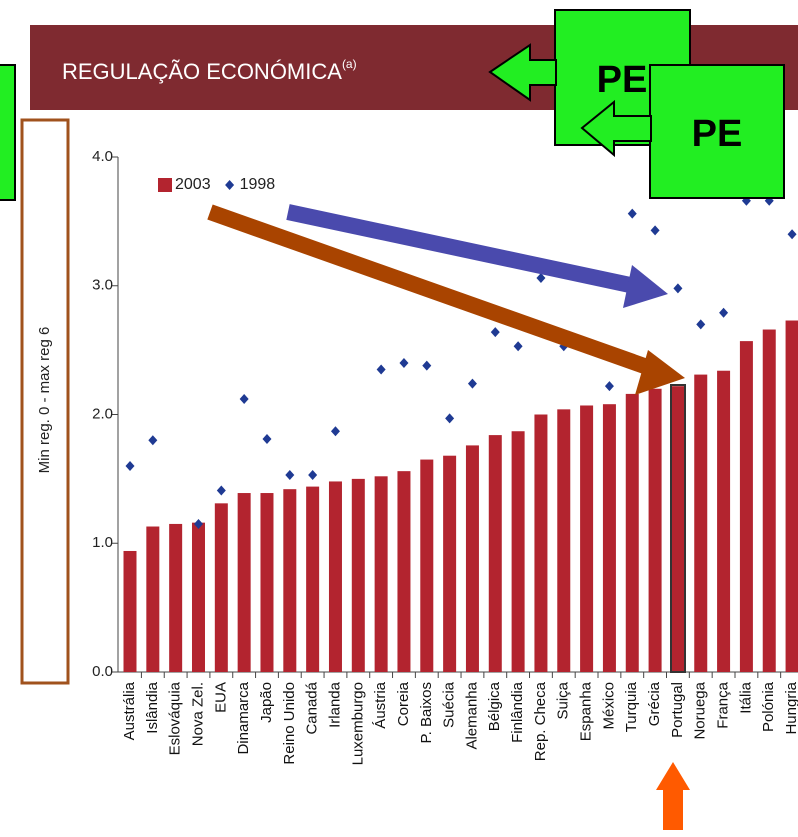  Describe the element at coordinates (631, 706) in the screenshot. I see `x-tick-label: Turquia` at that location.